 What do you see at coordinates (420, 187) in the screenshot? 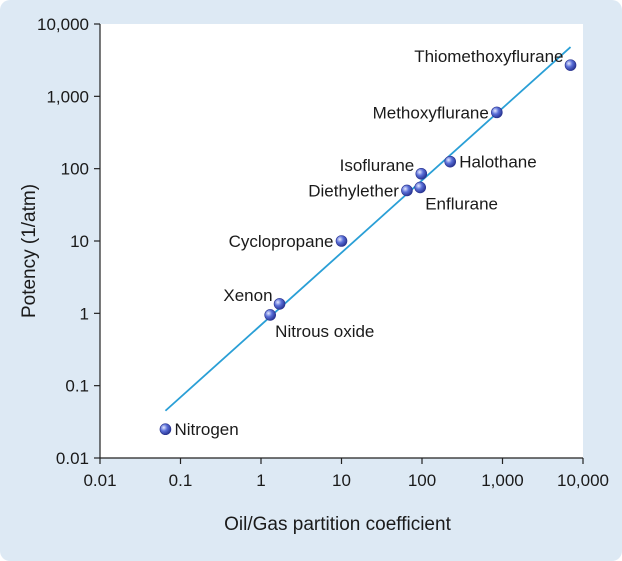
I see `data-point-enflurane` at bounding box center [420, 187].